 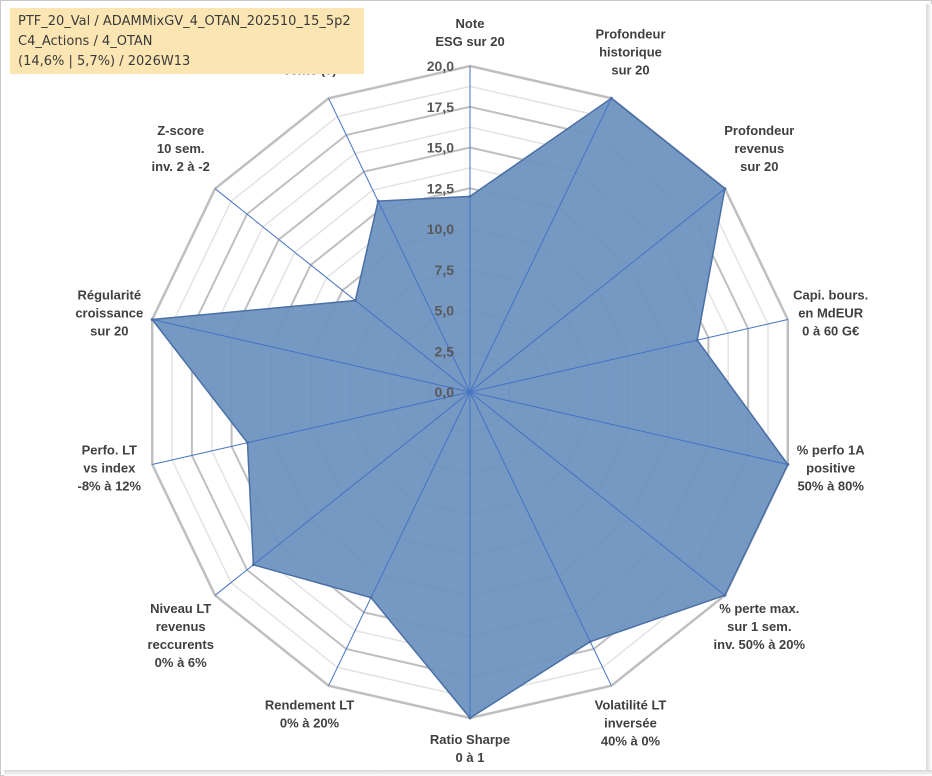 I want to click on portfolio-category: C4_Actions / 4_OTAN, so click(x=85, y=41).